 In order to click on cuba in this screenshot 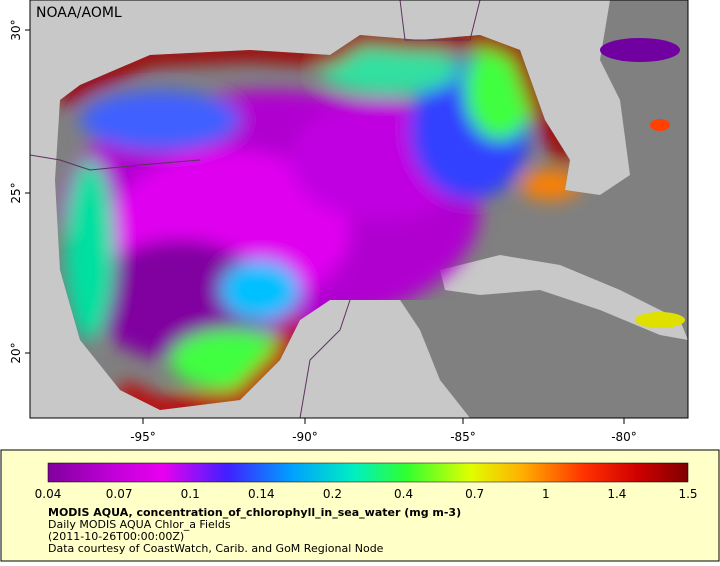, I will do `click(564, 297)`.